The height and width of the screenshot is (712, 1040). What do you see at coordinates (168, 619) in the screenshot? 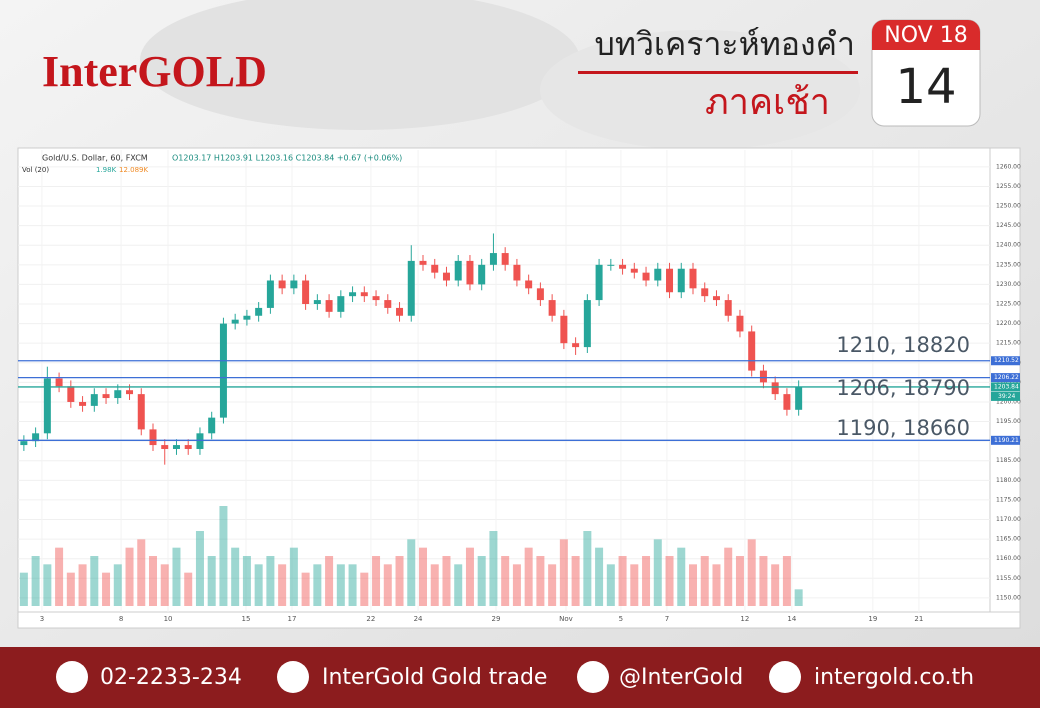
I see `x-tick-label: 10` at bounding box center [168, 619].